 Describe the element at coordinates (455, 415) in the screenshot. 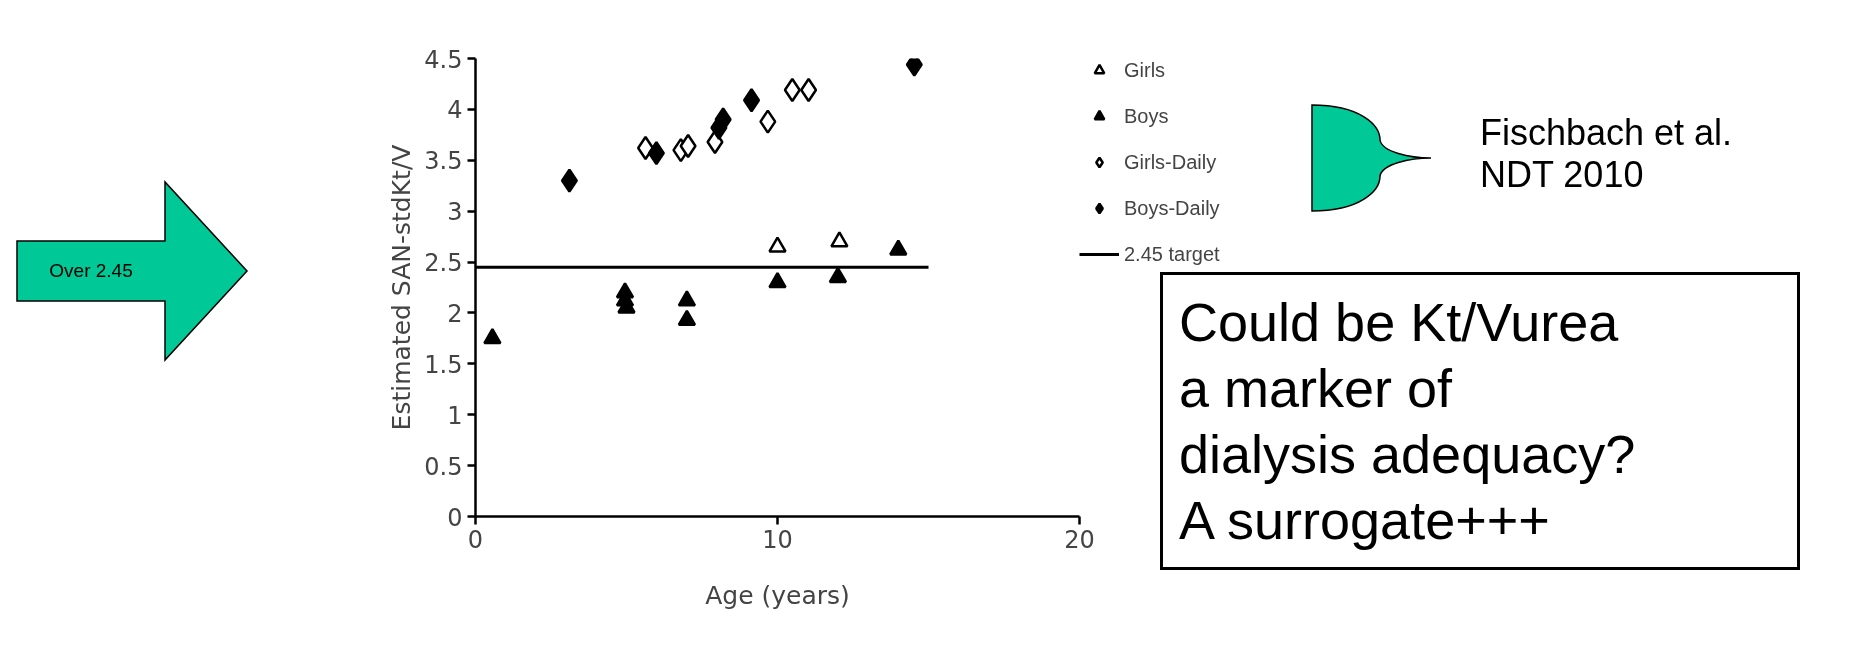

I see `y-tick-label: 1` at that location.